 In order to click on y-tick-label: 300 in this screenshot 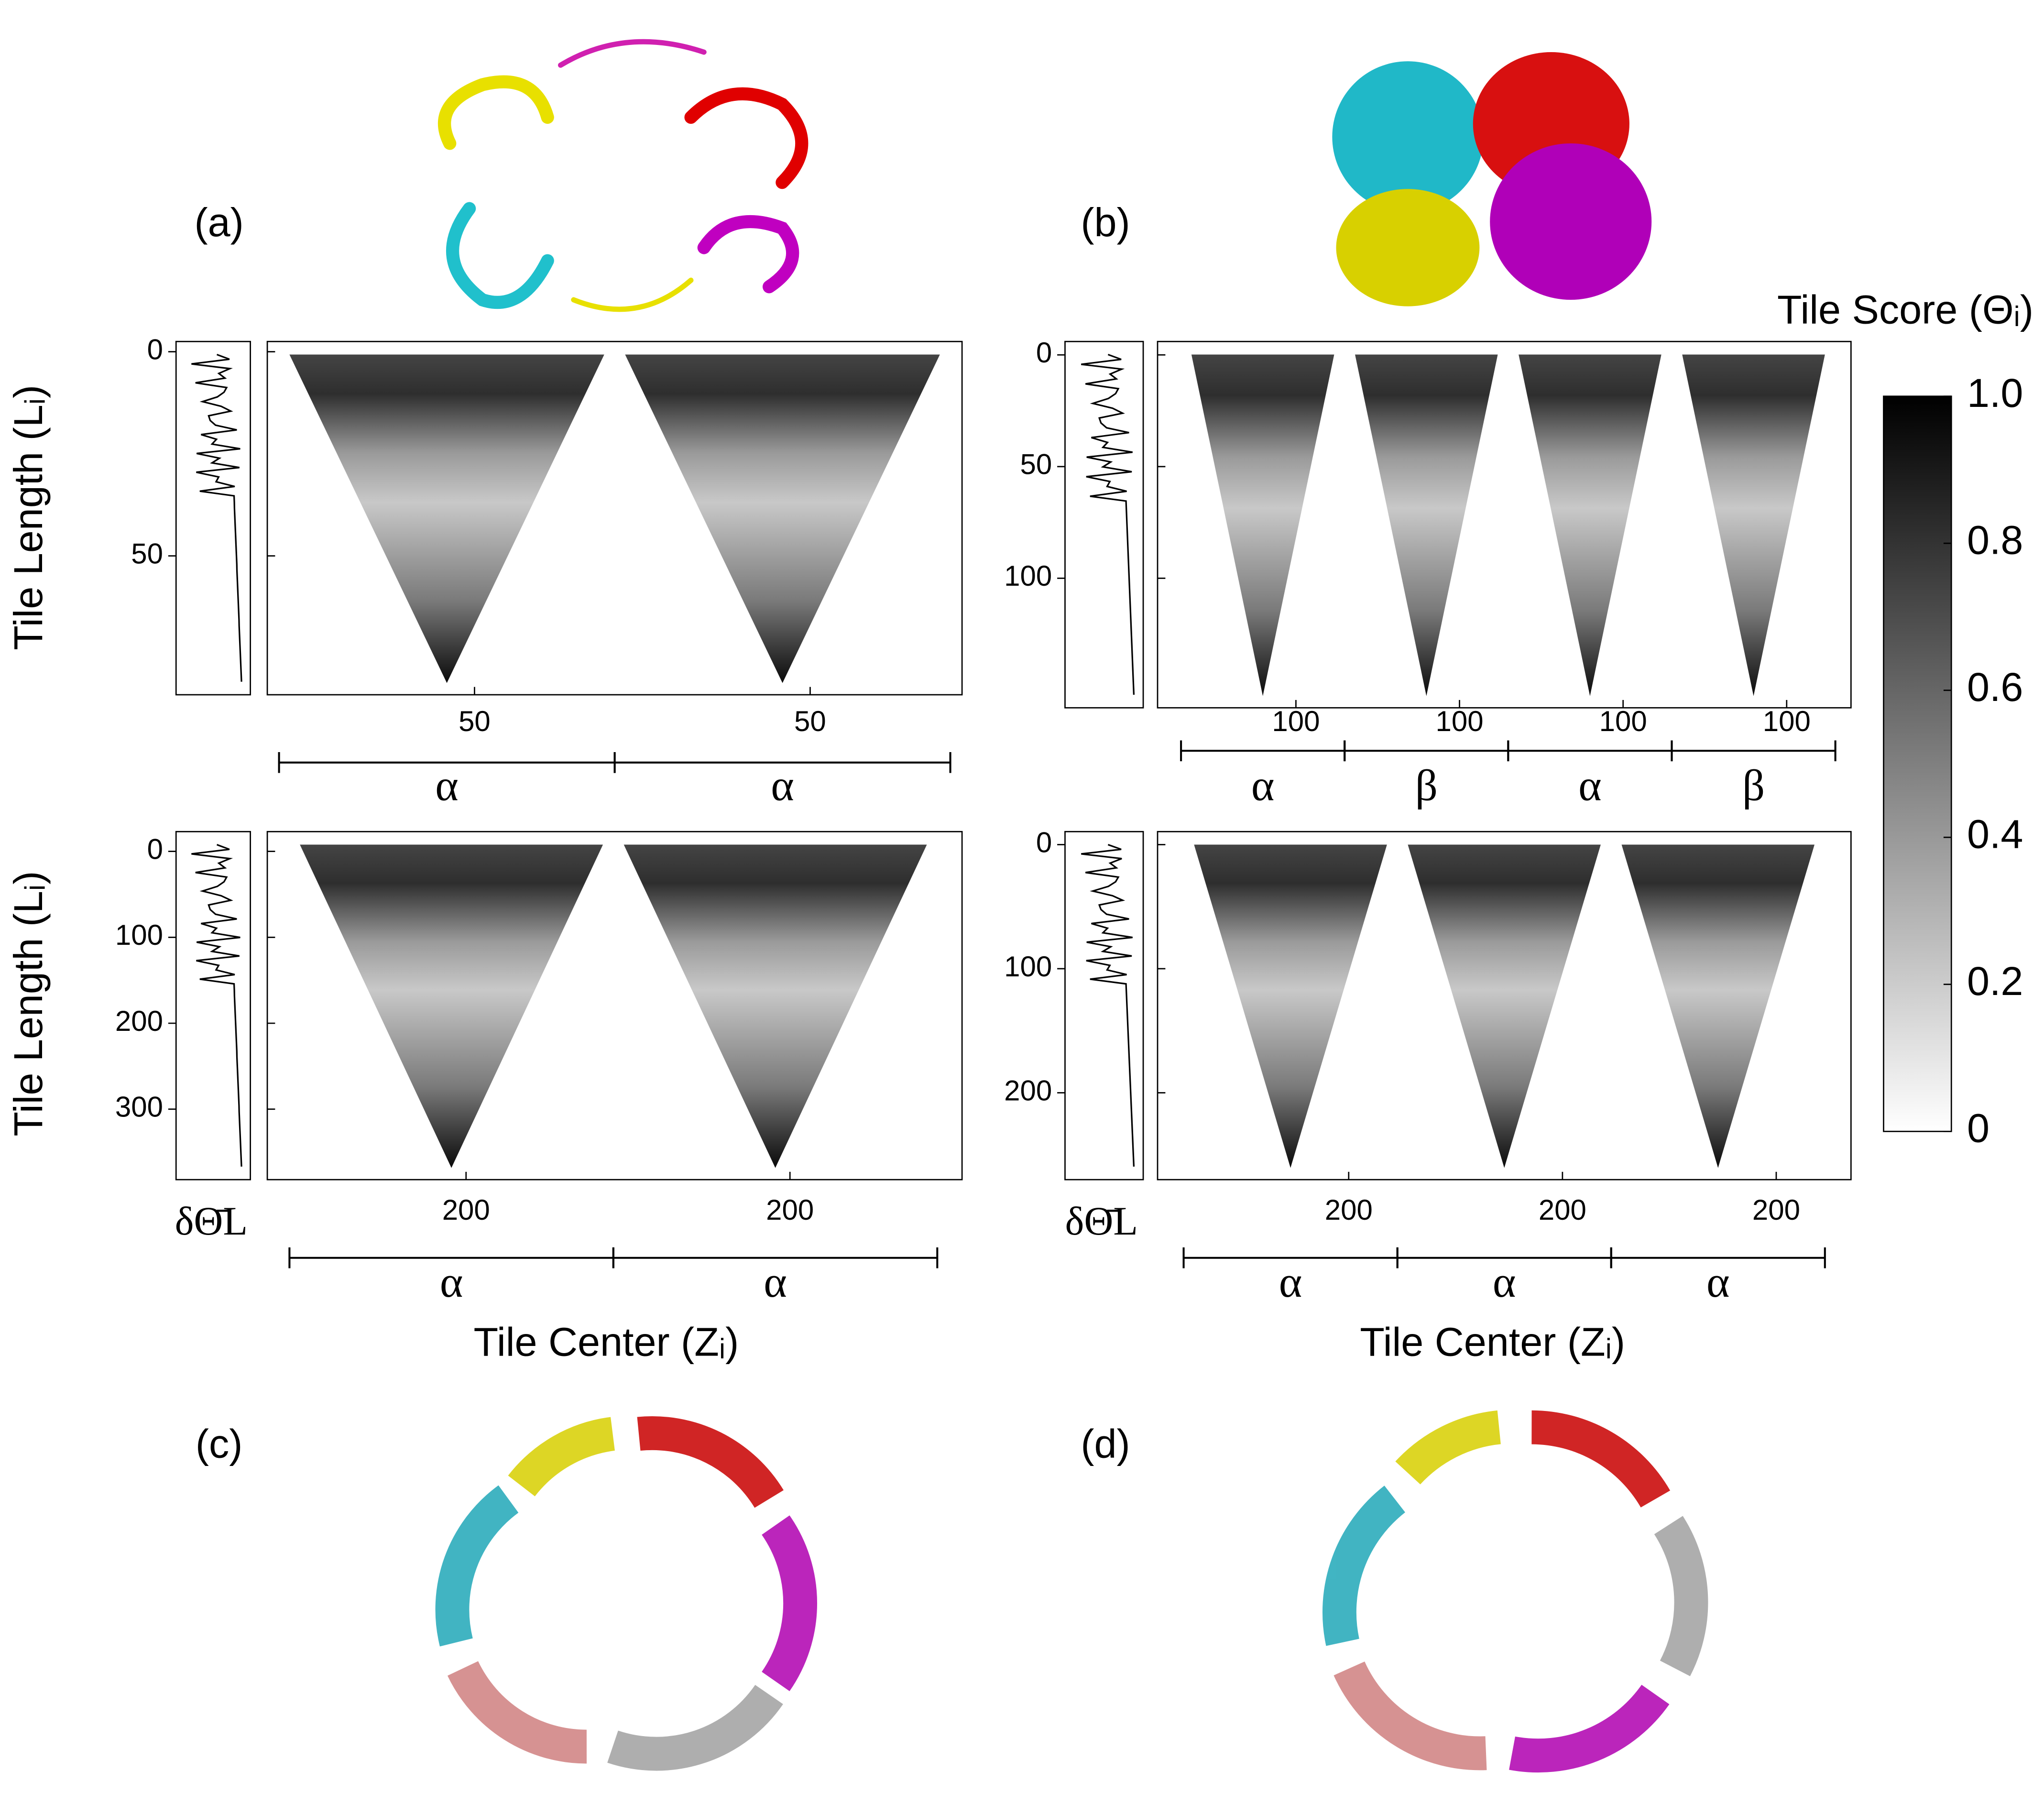, I will do `click(139, 1107)`.